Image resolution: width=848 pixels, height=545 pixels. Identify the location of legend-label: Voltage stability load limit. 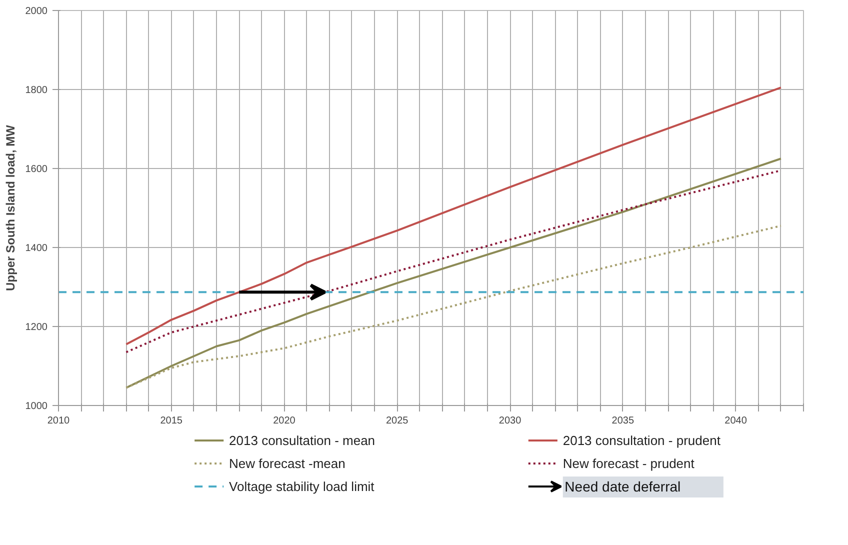
(302, 486).